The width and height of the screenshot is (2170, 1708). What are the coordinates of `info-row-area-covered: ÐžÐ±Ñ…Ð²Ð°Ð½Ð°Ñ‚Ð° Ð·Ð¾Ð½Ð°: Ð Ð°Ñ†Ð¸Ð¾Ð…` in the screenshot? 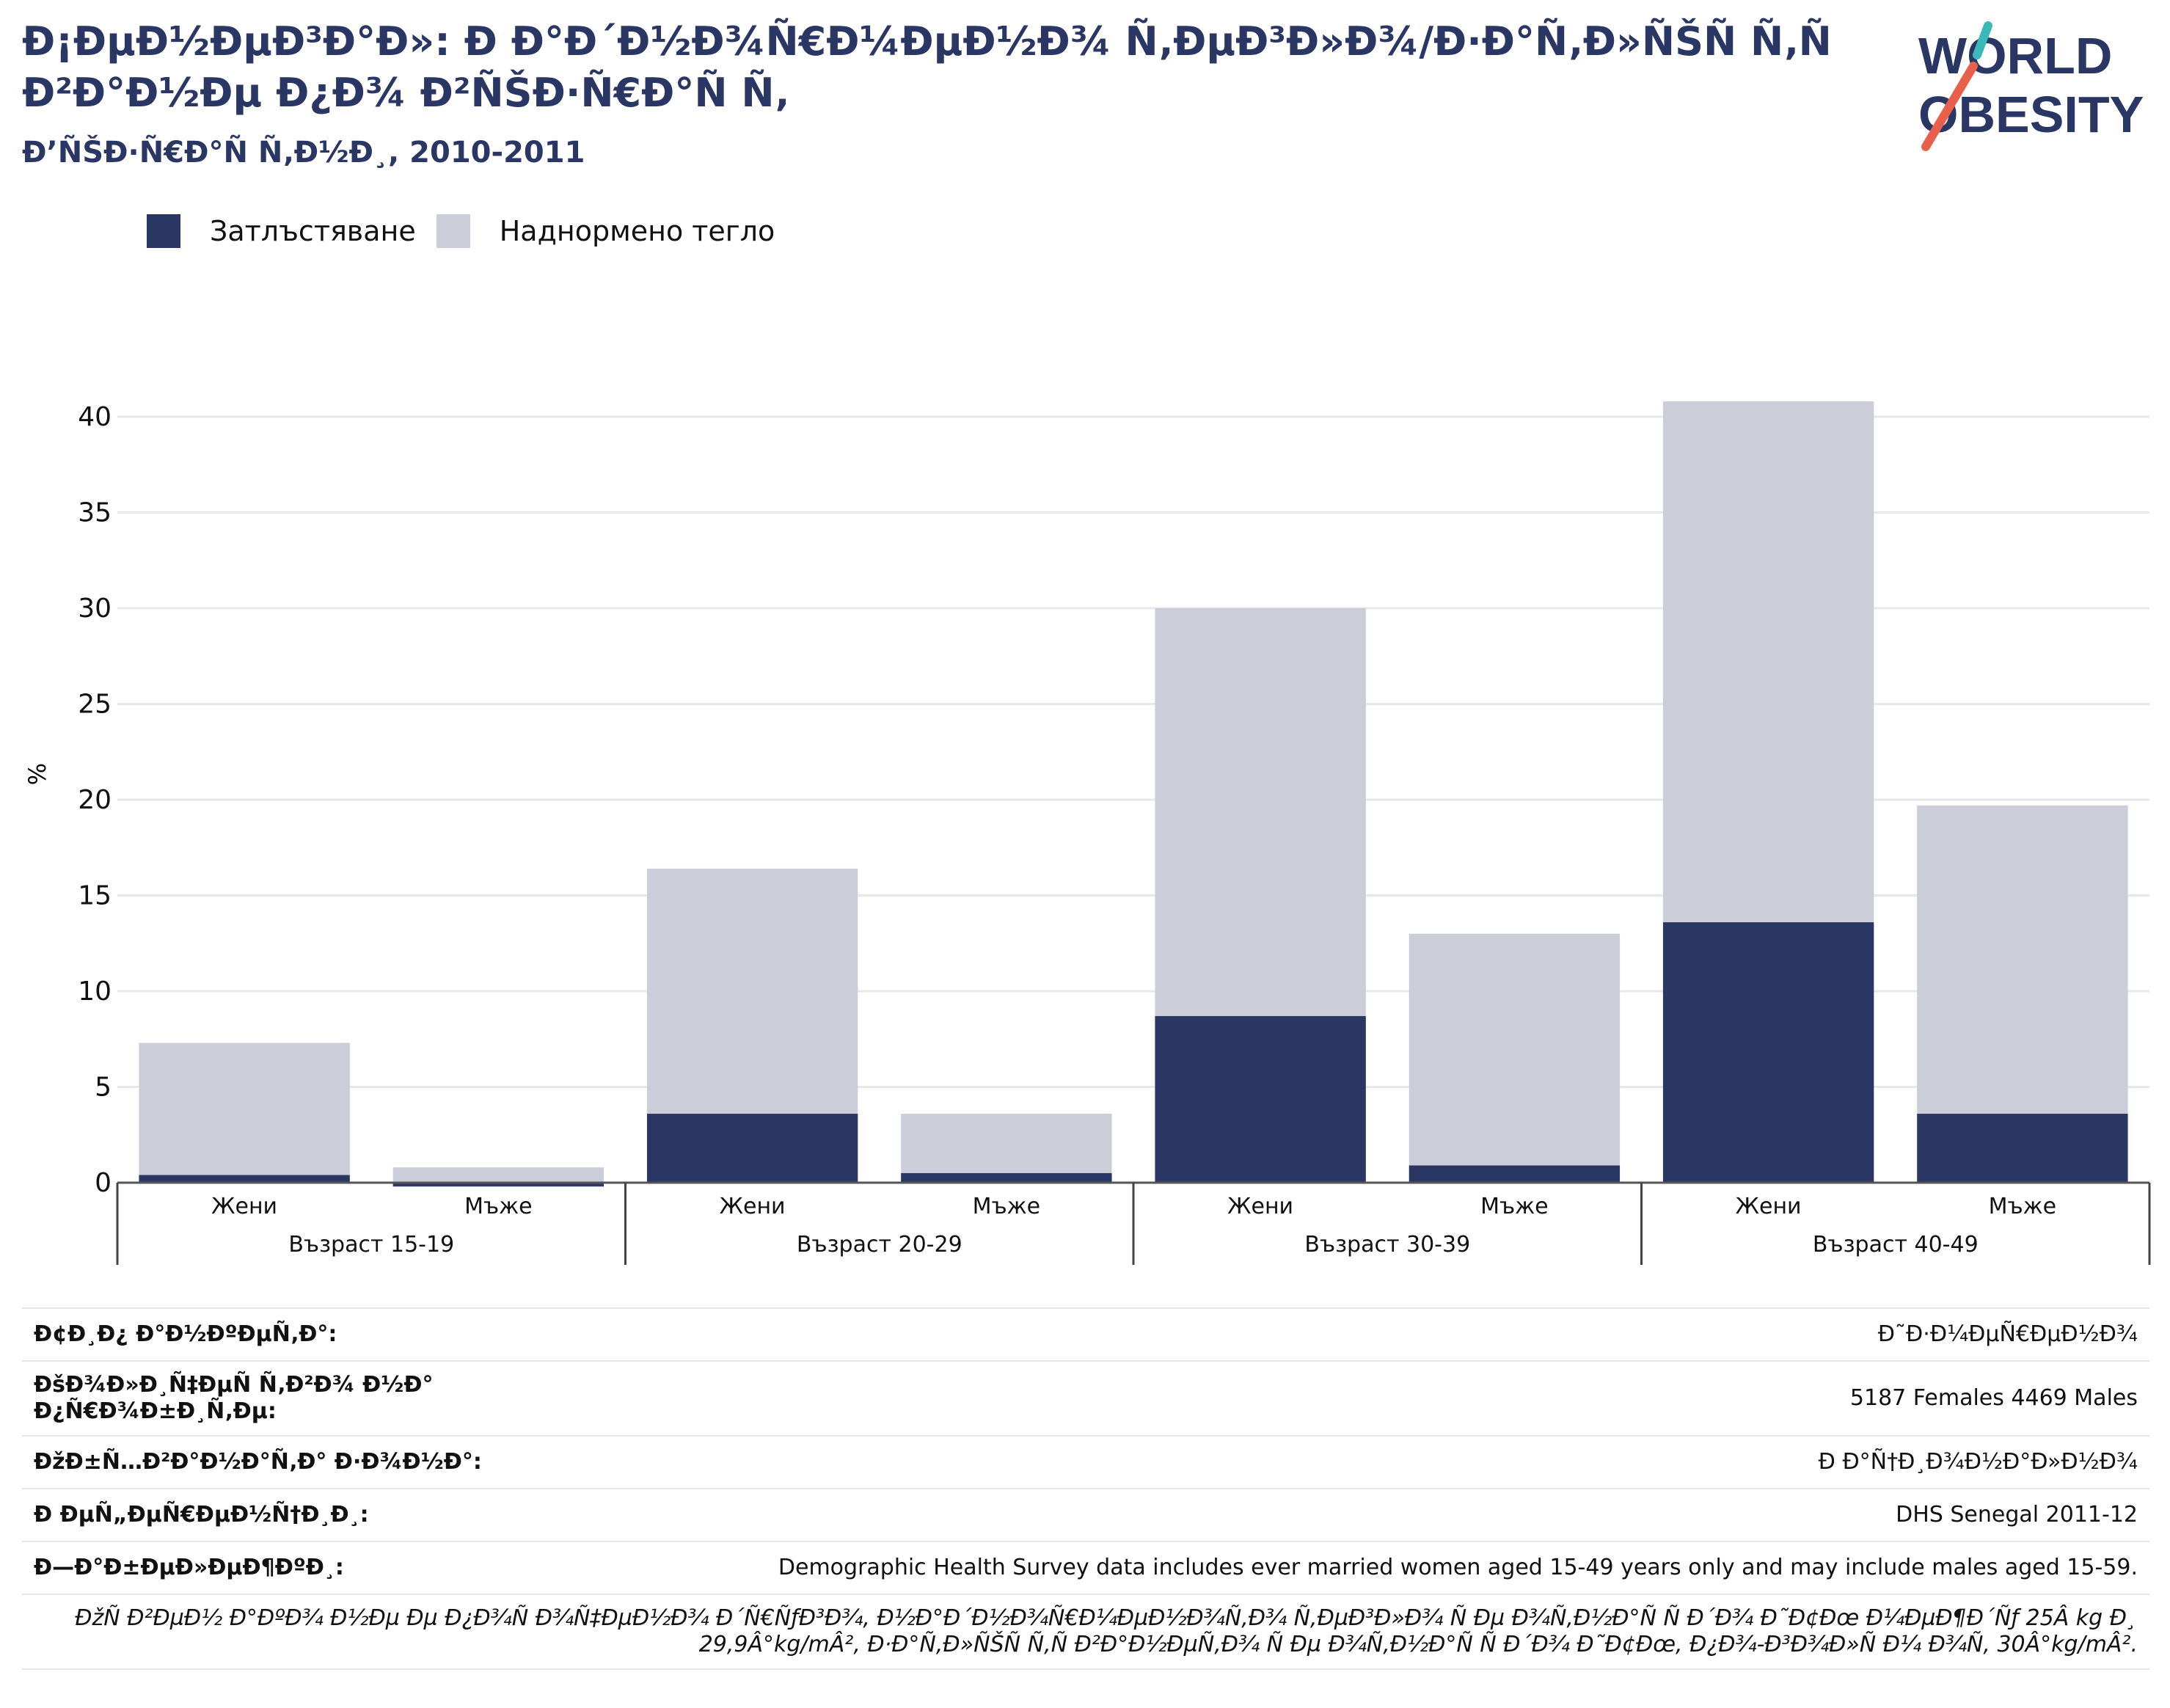 It's located at (1086, 1461).